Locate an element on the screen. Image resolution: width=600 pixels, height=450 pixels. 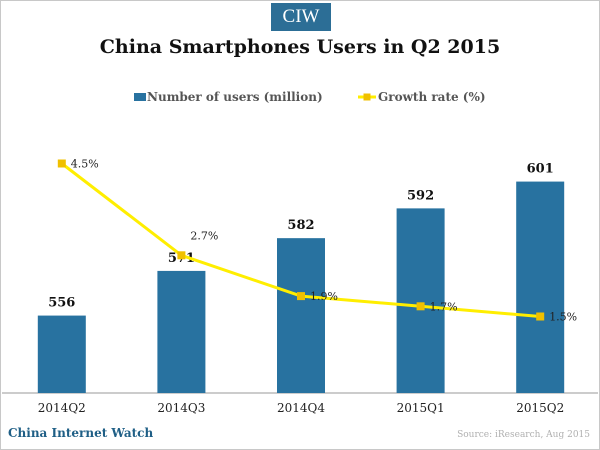
x-tick-2014Q4: 2014Q4 is located at coordinates (301, 408).